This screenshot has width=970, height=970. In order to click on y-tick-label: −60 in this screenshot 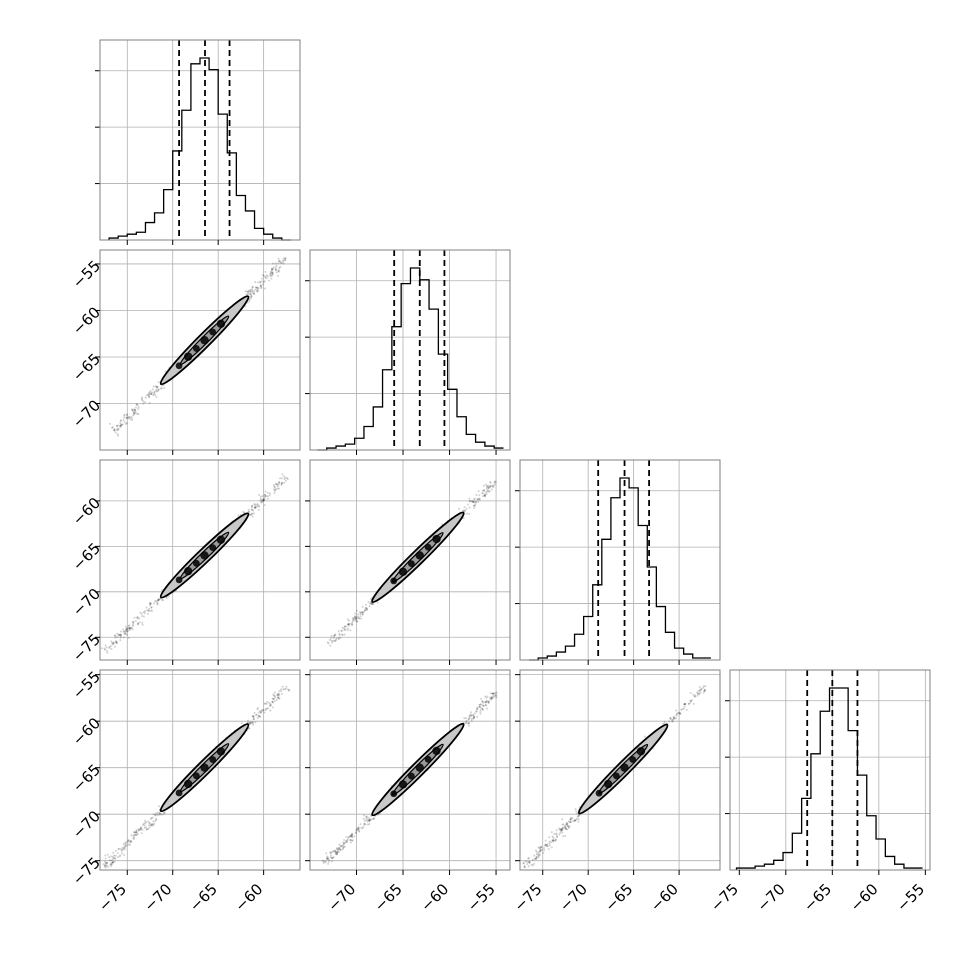, I will do `click(86, 320)`.